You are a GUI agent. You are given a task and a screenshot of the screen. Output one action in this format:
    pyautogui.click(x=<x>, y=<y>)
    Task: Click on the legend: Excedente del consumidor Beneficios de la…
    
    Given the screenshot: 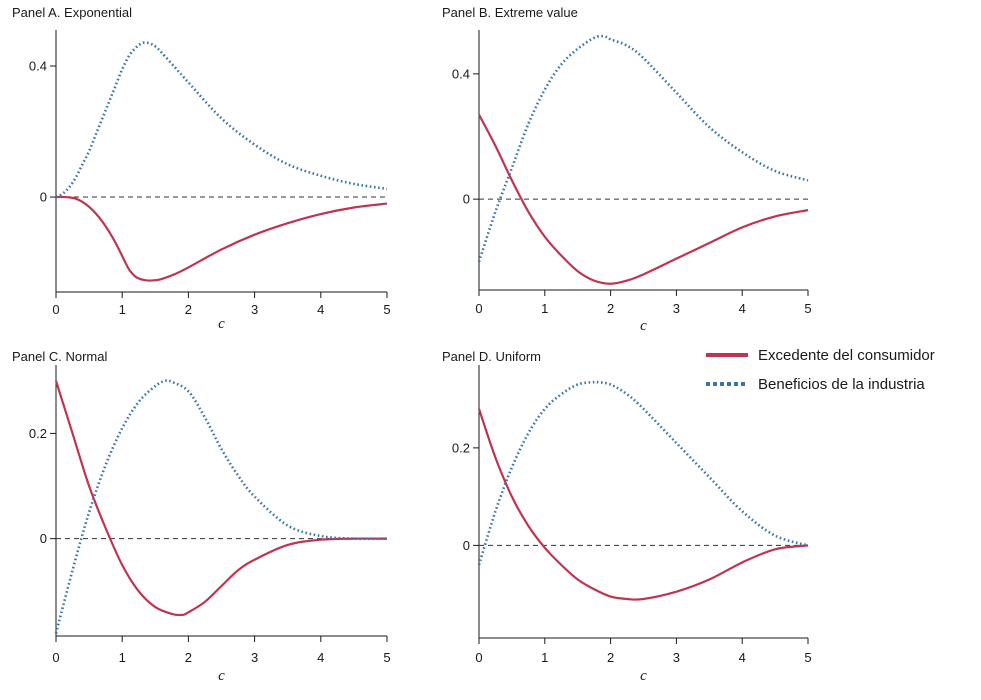 What is the action you would take?
    pyautogui.click(x=820, y=370)
    